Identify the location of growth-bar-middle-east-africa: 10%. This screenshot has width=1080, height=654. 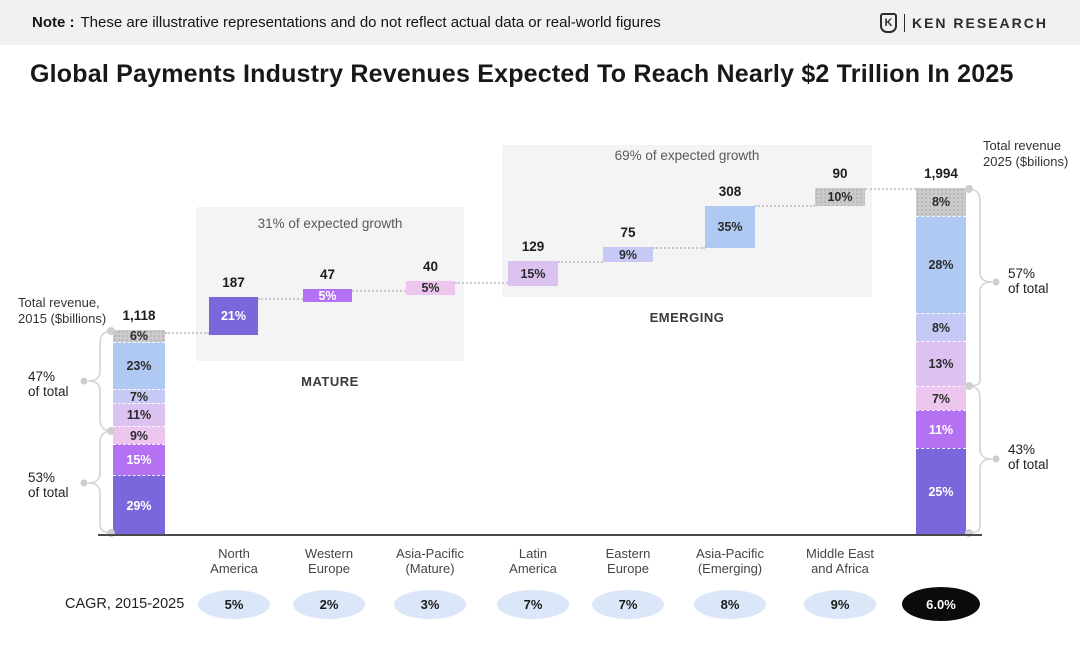
(840, 197).